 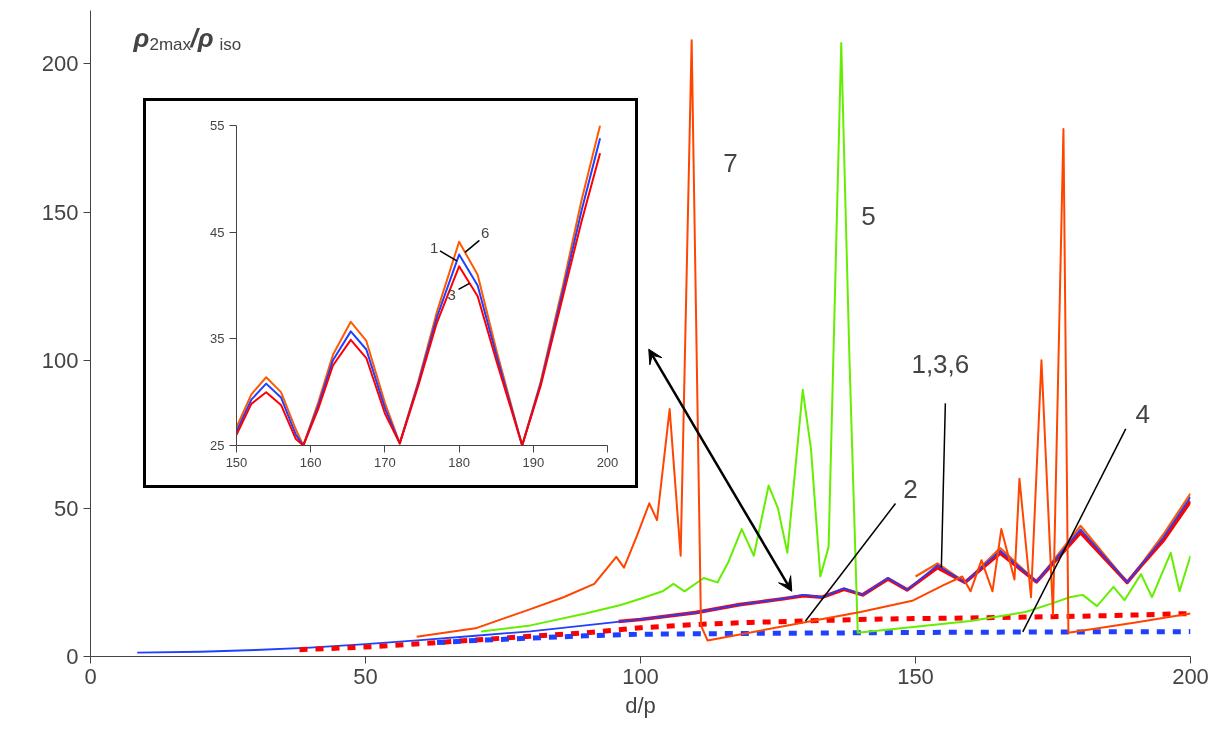 What do you see at coordinates (533, 462) in the screenshot?
I see `x-tick-label: 190` at bounding box center [533, 462].